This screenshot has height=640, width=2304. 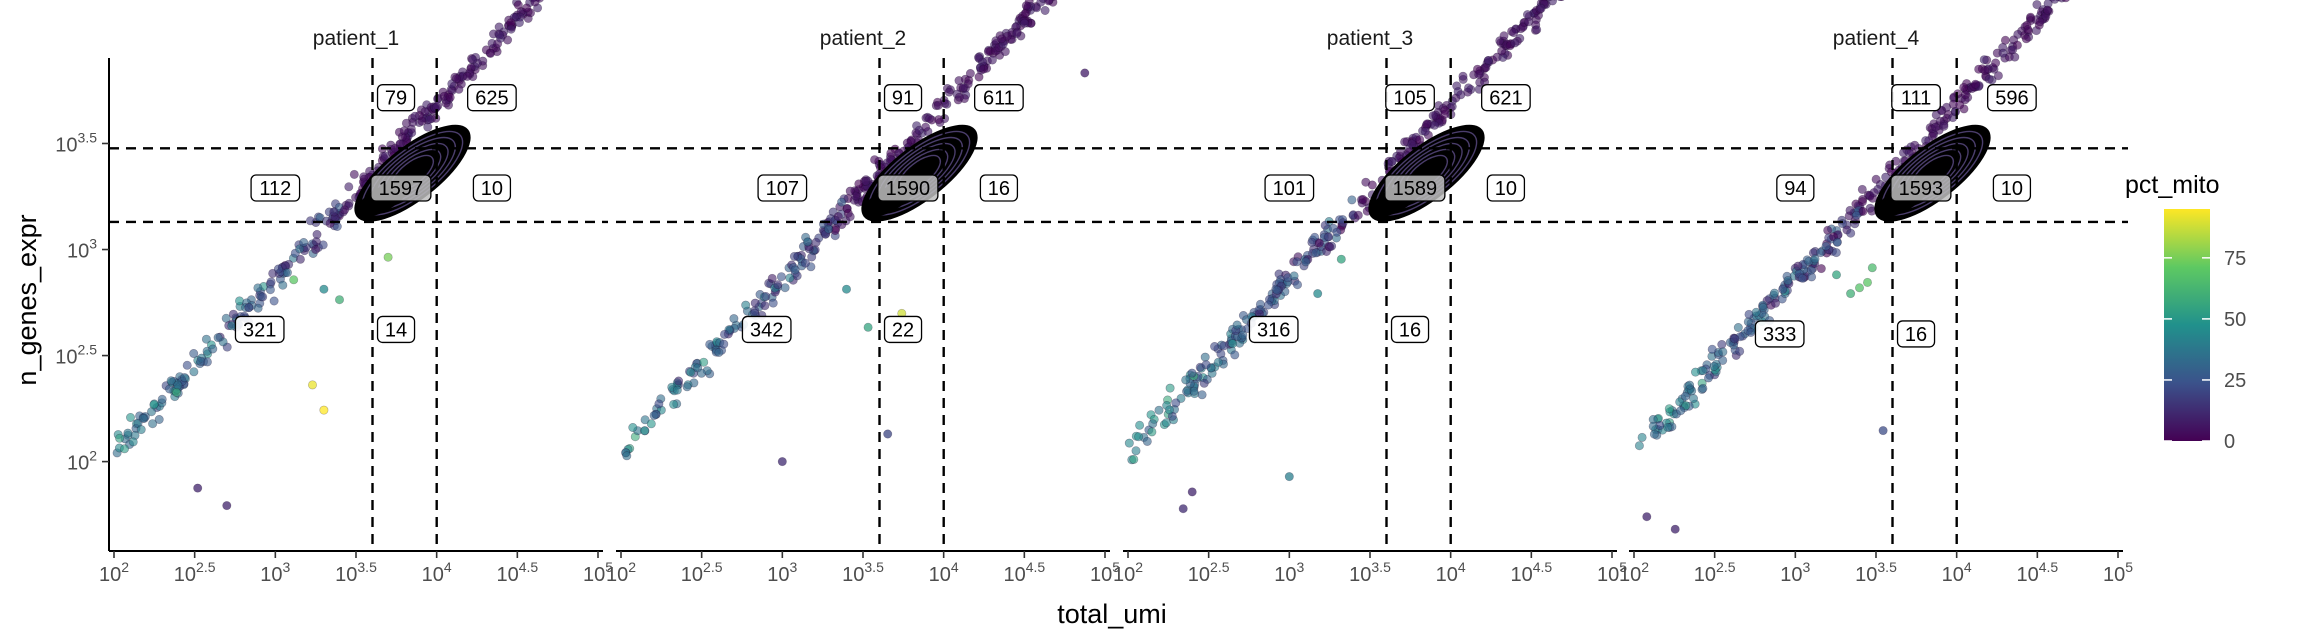 I want to click on x-tick-label: 104.5, so click(x=1531, y=572).